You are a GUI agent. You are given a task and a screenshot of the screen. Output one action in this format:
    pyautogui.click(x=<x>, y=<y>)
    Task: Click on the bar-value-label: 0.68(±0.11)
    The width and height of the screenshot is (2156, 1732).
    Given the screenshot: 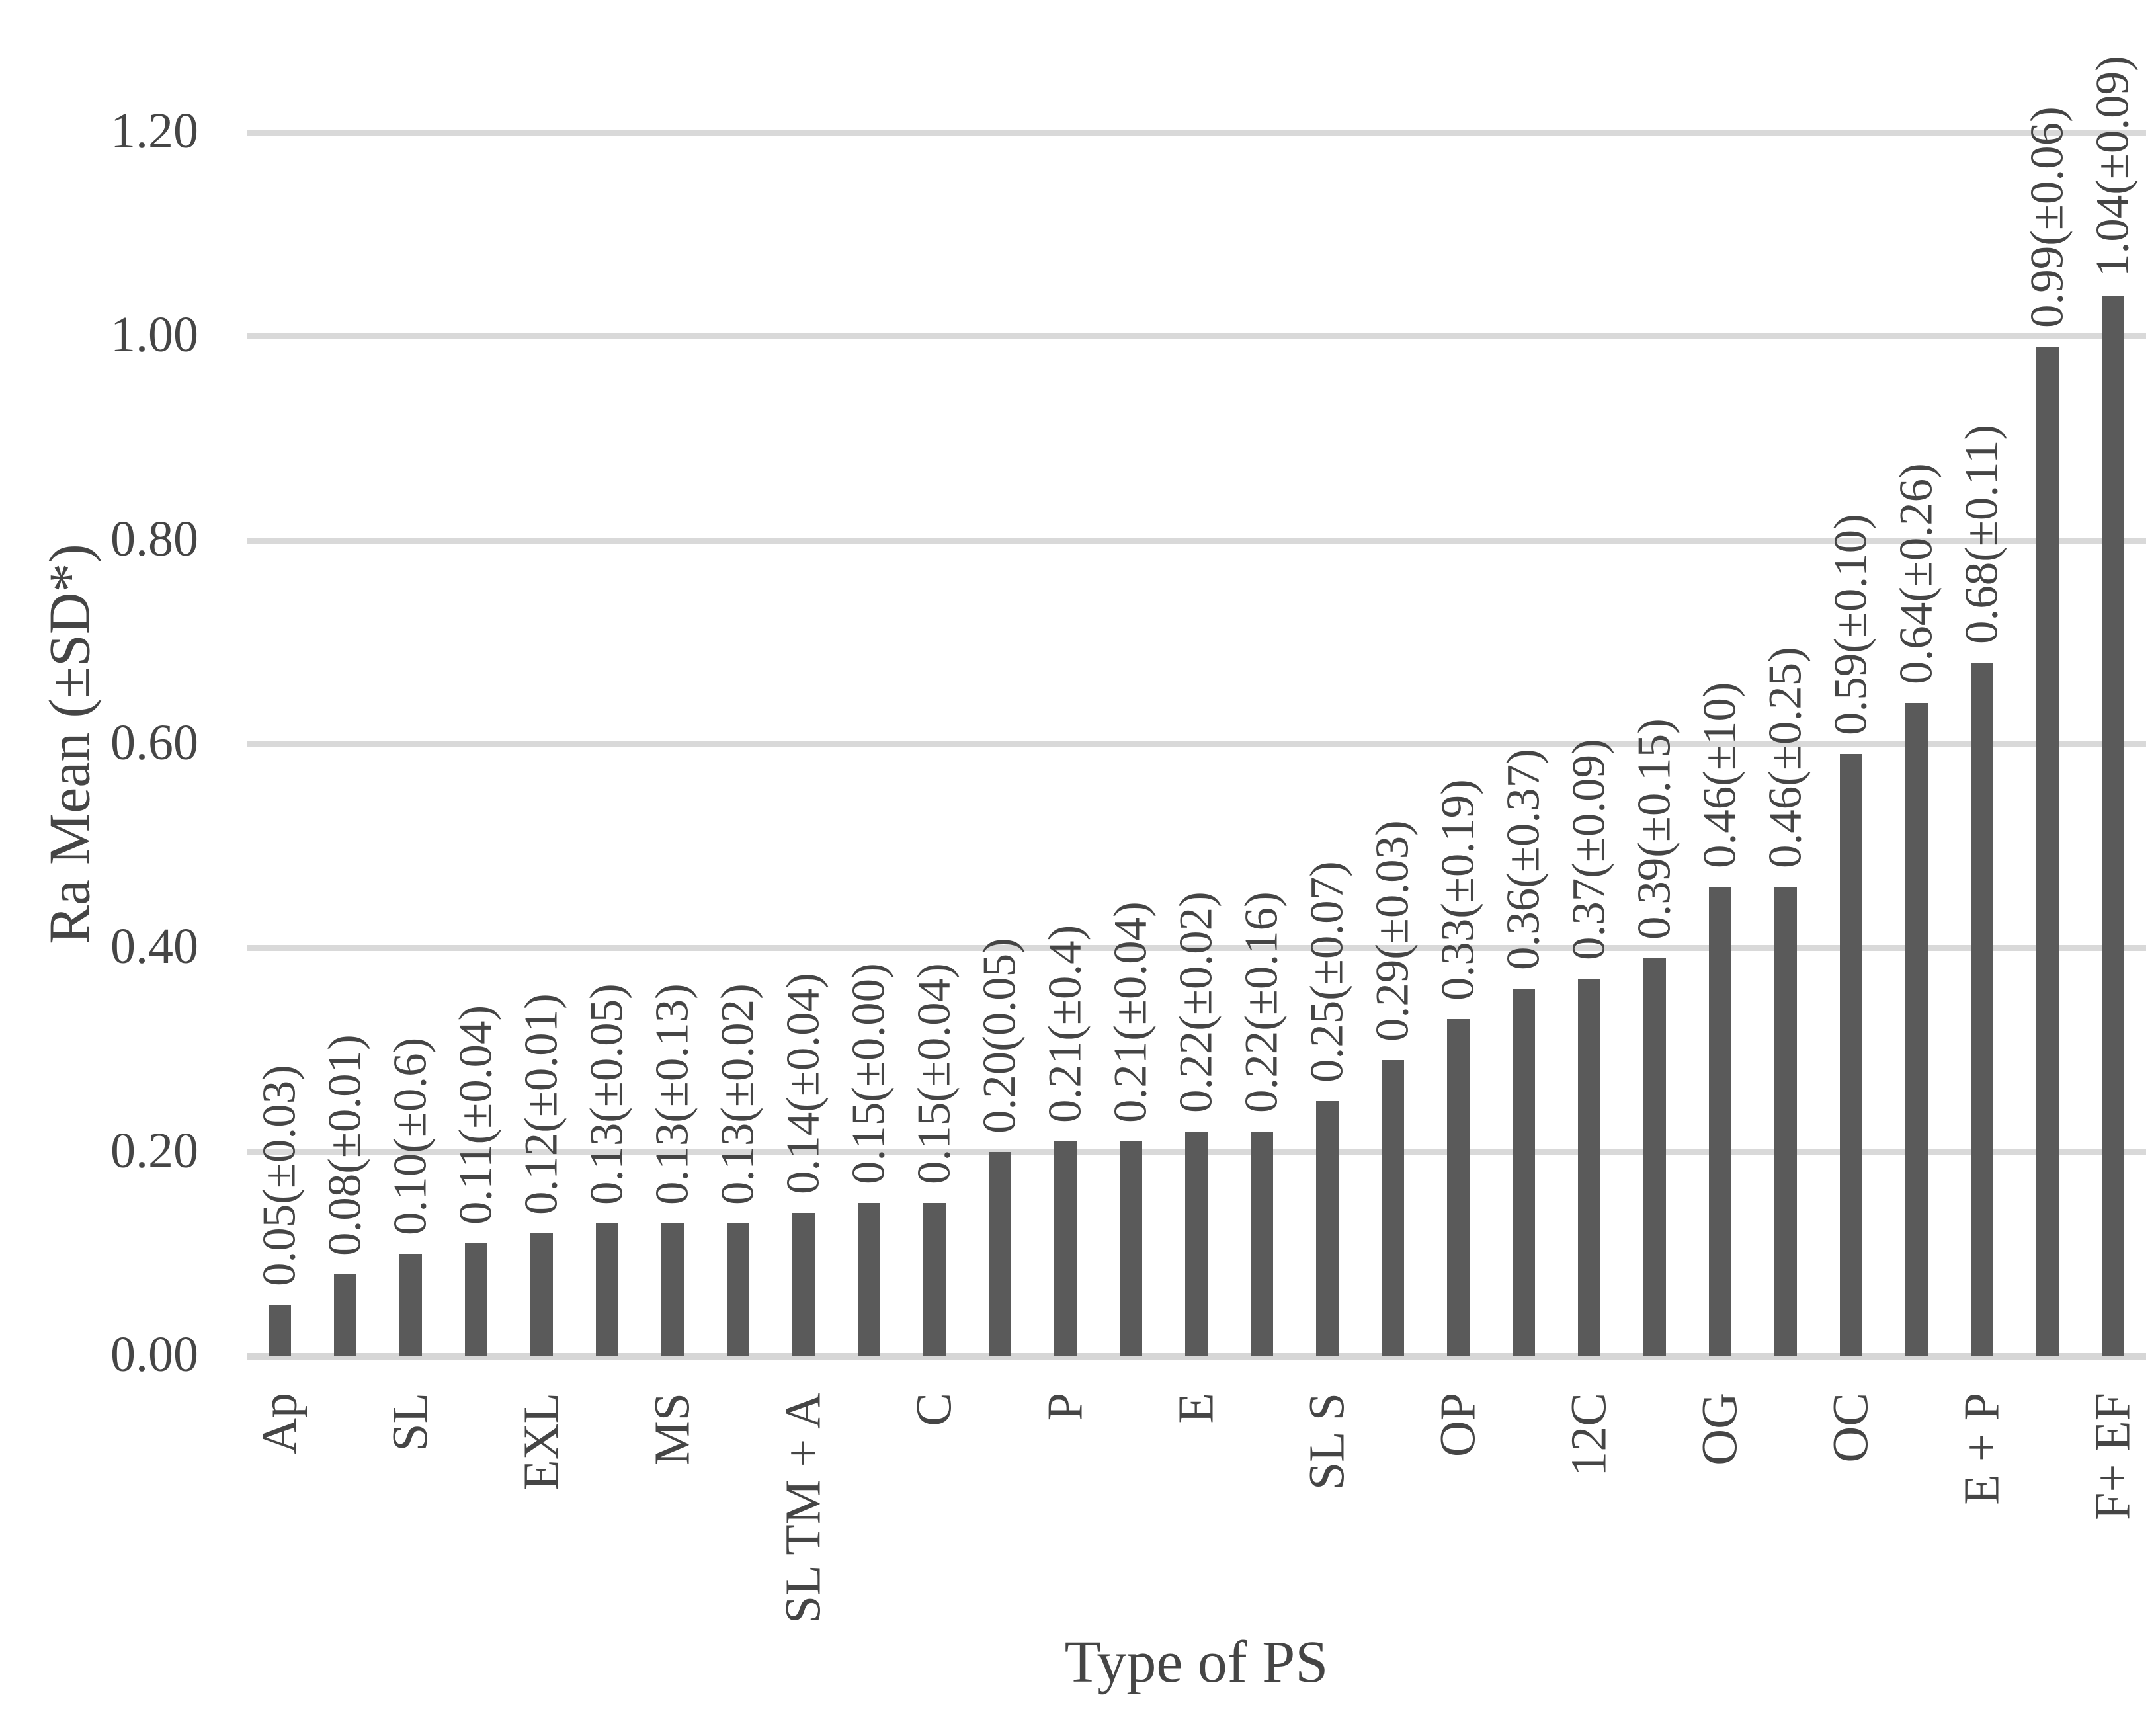 What is the action you would take?
    pyautogui.click(x=1982, y=534)
    